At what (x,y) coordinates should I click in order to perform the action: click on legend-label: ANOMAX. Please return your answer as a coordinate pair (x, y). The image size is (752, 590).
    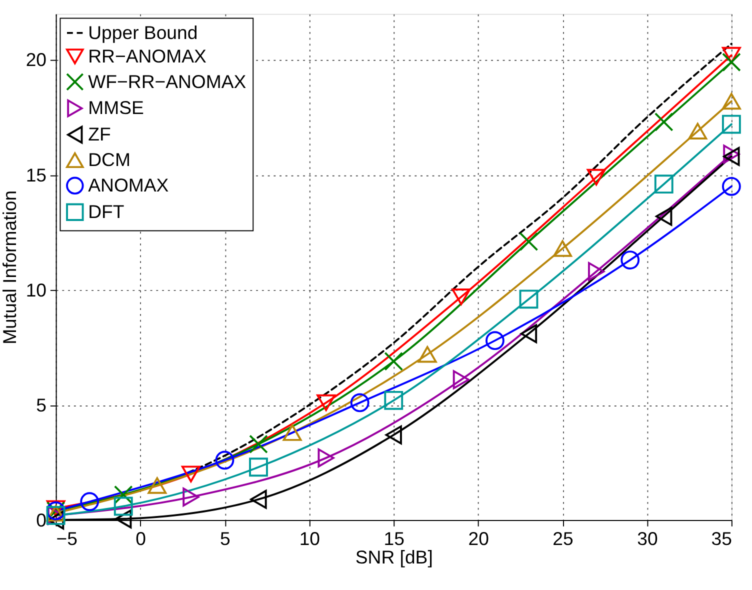
    Looking at the image, I should click on (129, 185).